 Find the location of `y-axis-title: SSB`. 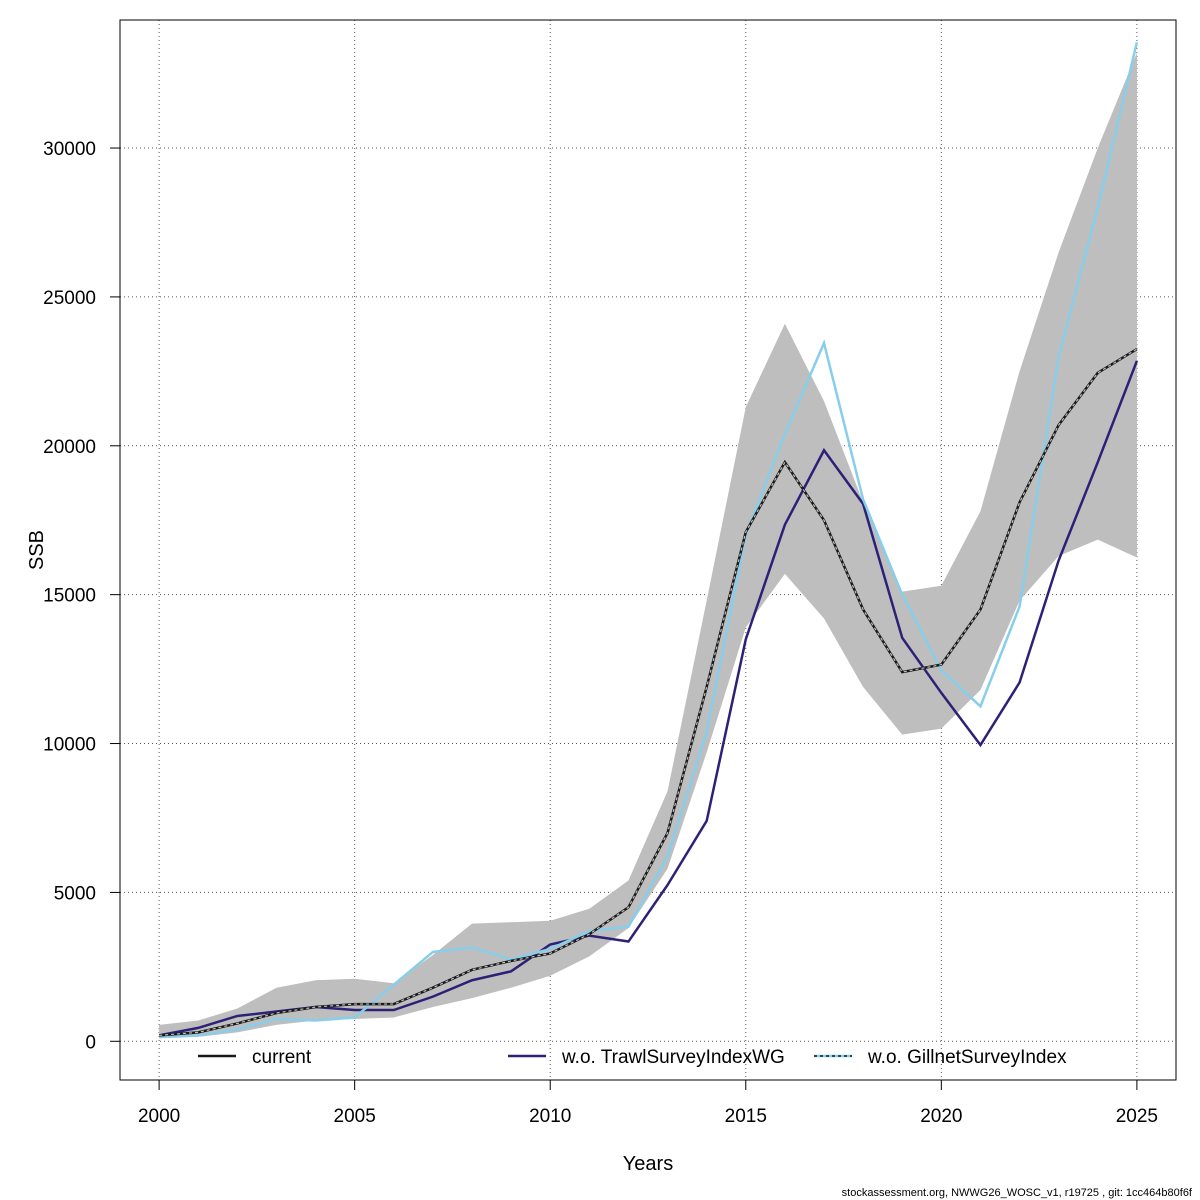

y-axis-title: SSB is located at coordinates (37, 550).